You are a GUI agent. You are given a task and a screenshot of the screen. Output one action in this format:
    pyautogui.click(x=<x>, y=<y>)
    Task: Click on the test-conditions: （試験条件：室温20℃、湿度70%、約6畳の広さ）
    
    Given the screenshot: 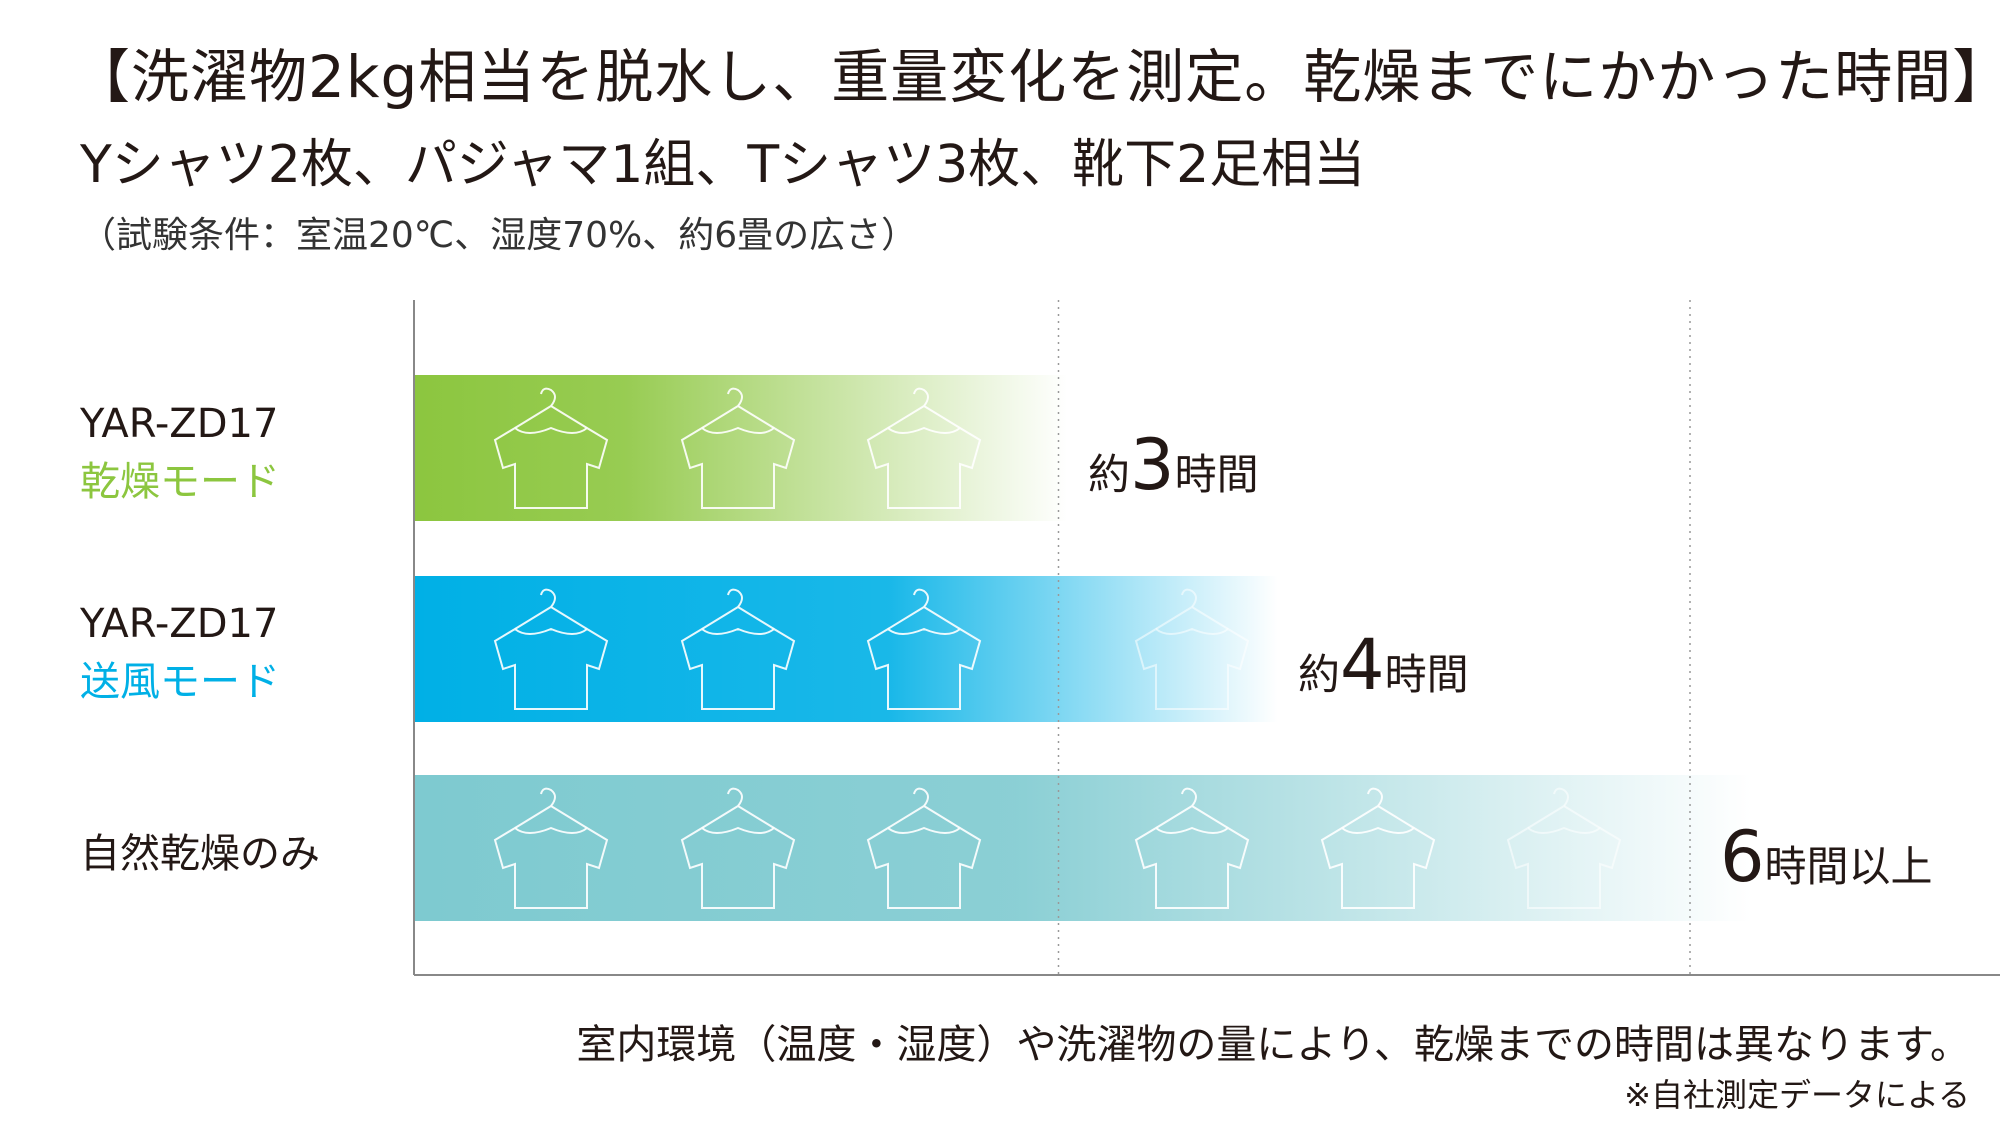 What is the action you would take?
    pyautogui.click(x=499, y=235)
    